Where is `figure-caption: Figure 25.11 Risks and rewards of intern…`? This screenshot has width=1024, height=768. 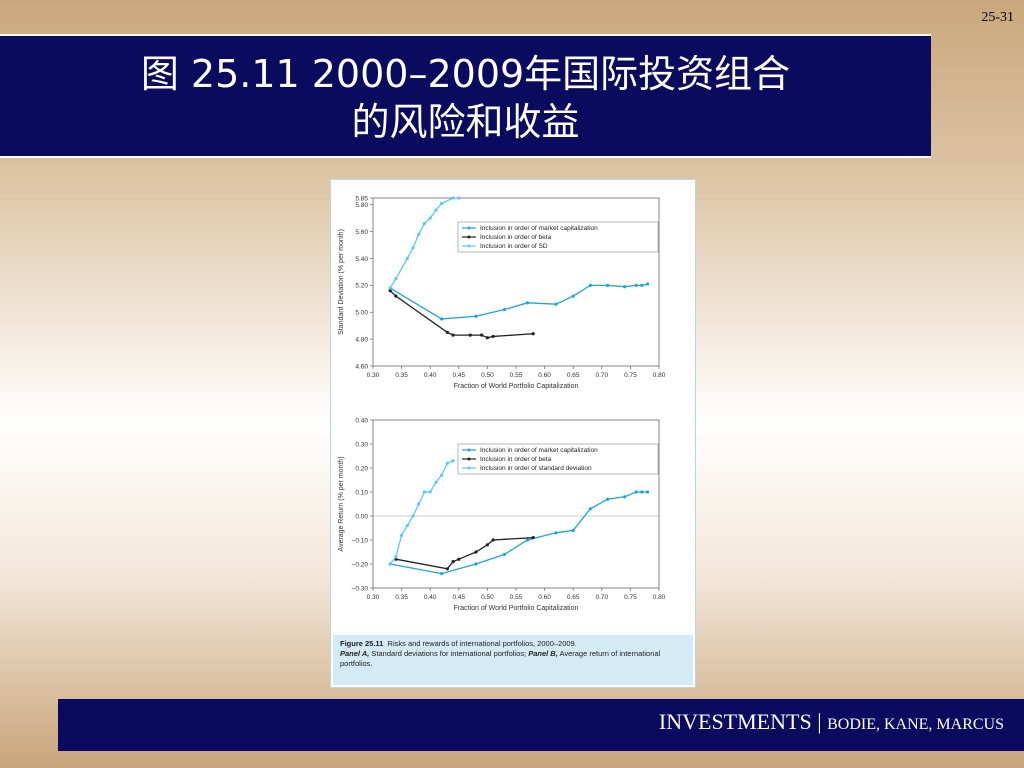
figure-caption: Figure 25.11 Risks and rewards of intern… is located at coordinates (513, 660).